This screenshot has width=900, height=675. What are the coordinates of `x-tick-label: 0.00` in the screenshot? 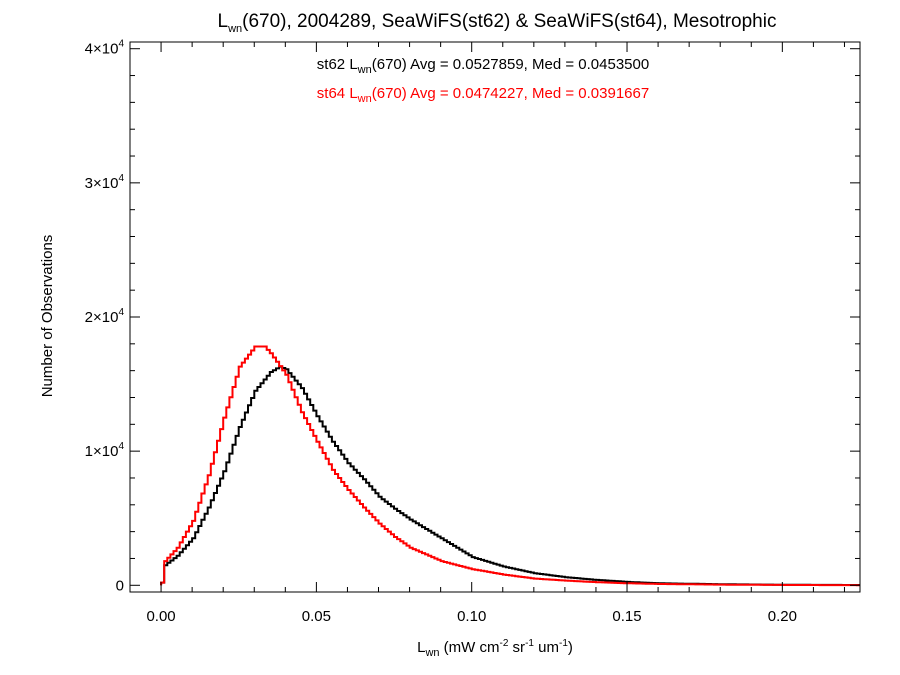 It's located at (160, 616).